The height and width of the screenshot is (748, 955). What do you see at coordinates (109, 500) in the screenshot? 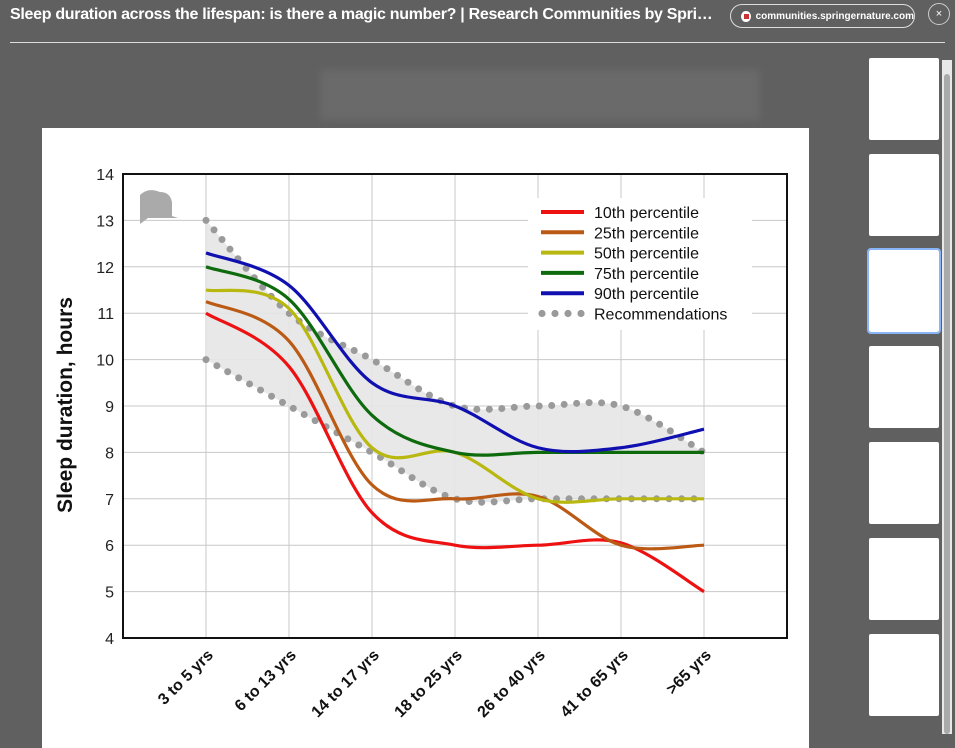
I see `y-tick-label: 7` at bounding box center [109, 500].